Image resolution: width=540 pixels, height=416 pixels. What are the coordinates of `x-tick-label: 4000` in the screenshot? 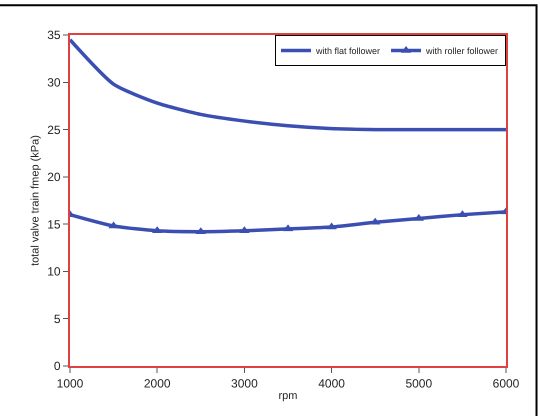 It's located at (332, 383).